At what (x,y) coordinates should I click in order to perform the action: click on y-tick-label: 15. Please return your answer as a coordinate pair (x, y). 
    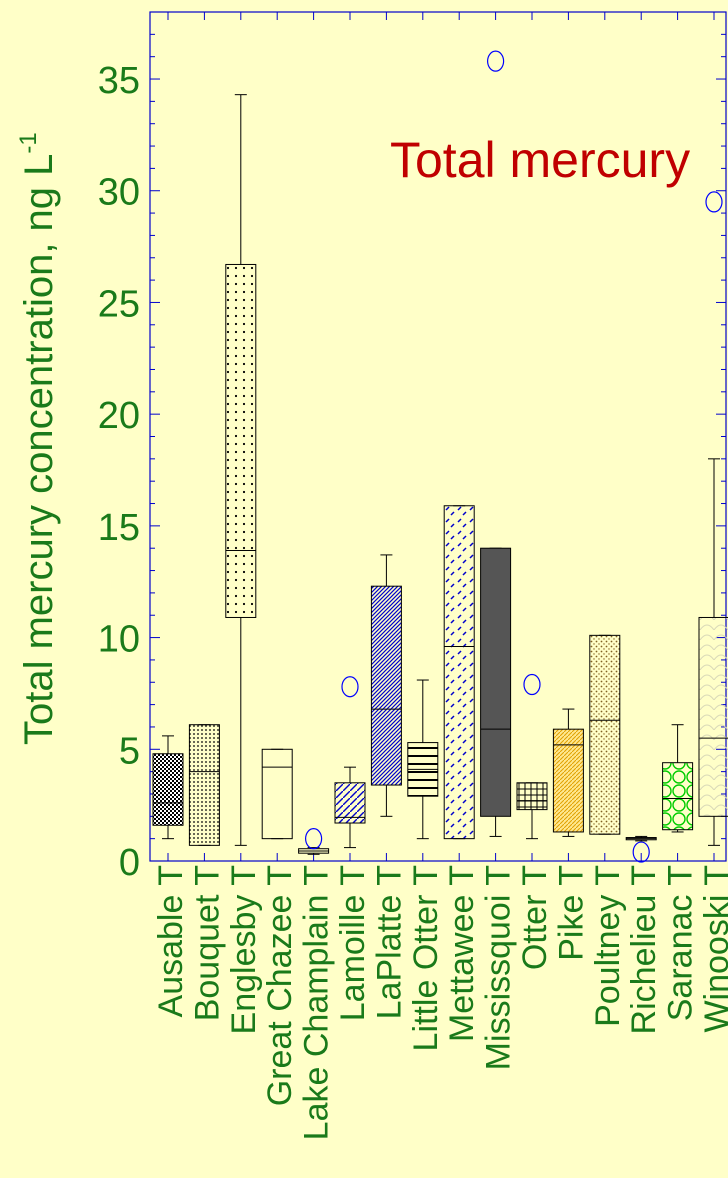
    Looking at the image, I should click on (119, 528).